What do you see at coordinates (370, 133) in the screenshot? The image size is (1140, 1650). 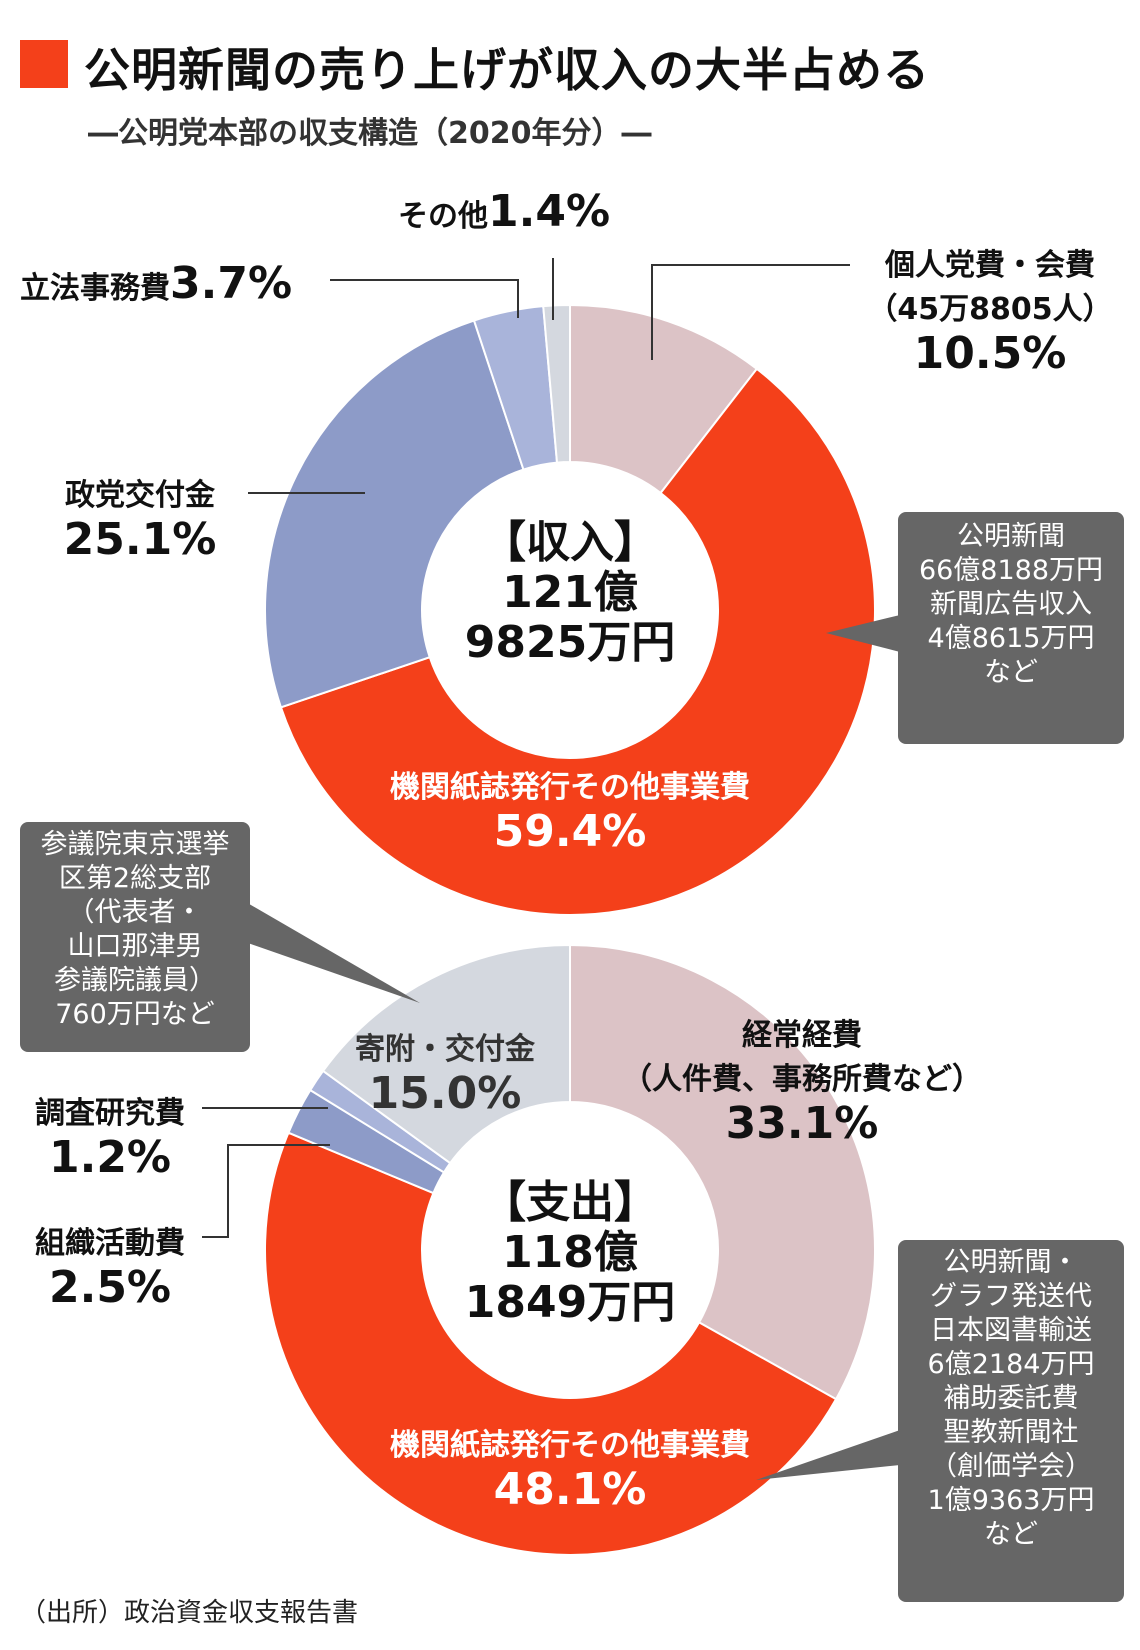 I see `chart-subtitle: ―公明党本部の収支構造（2020年分）―` at bounding box center [370, 133].